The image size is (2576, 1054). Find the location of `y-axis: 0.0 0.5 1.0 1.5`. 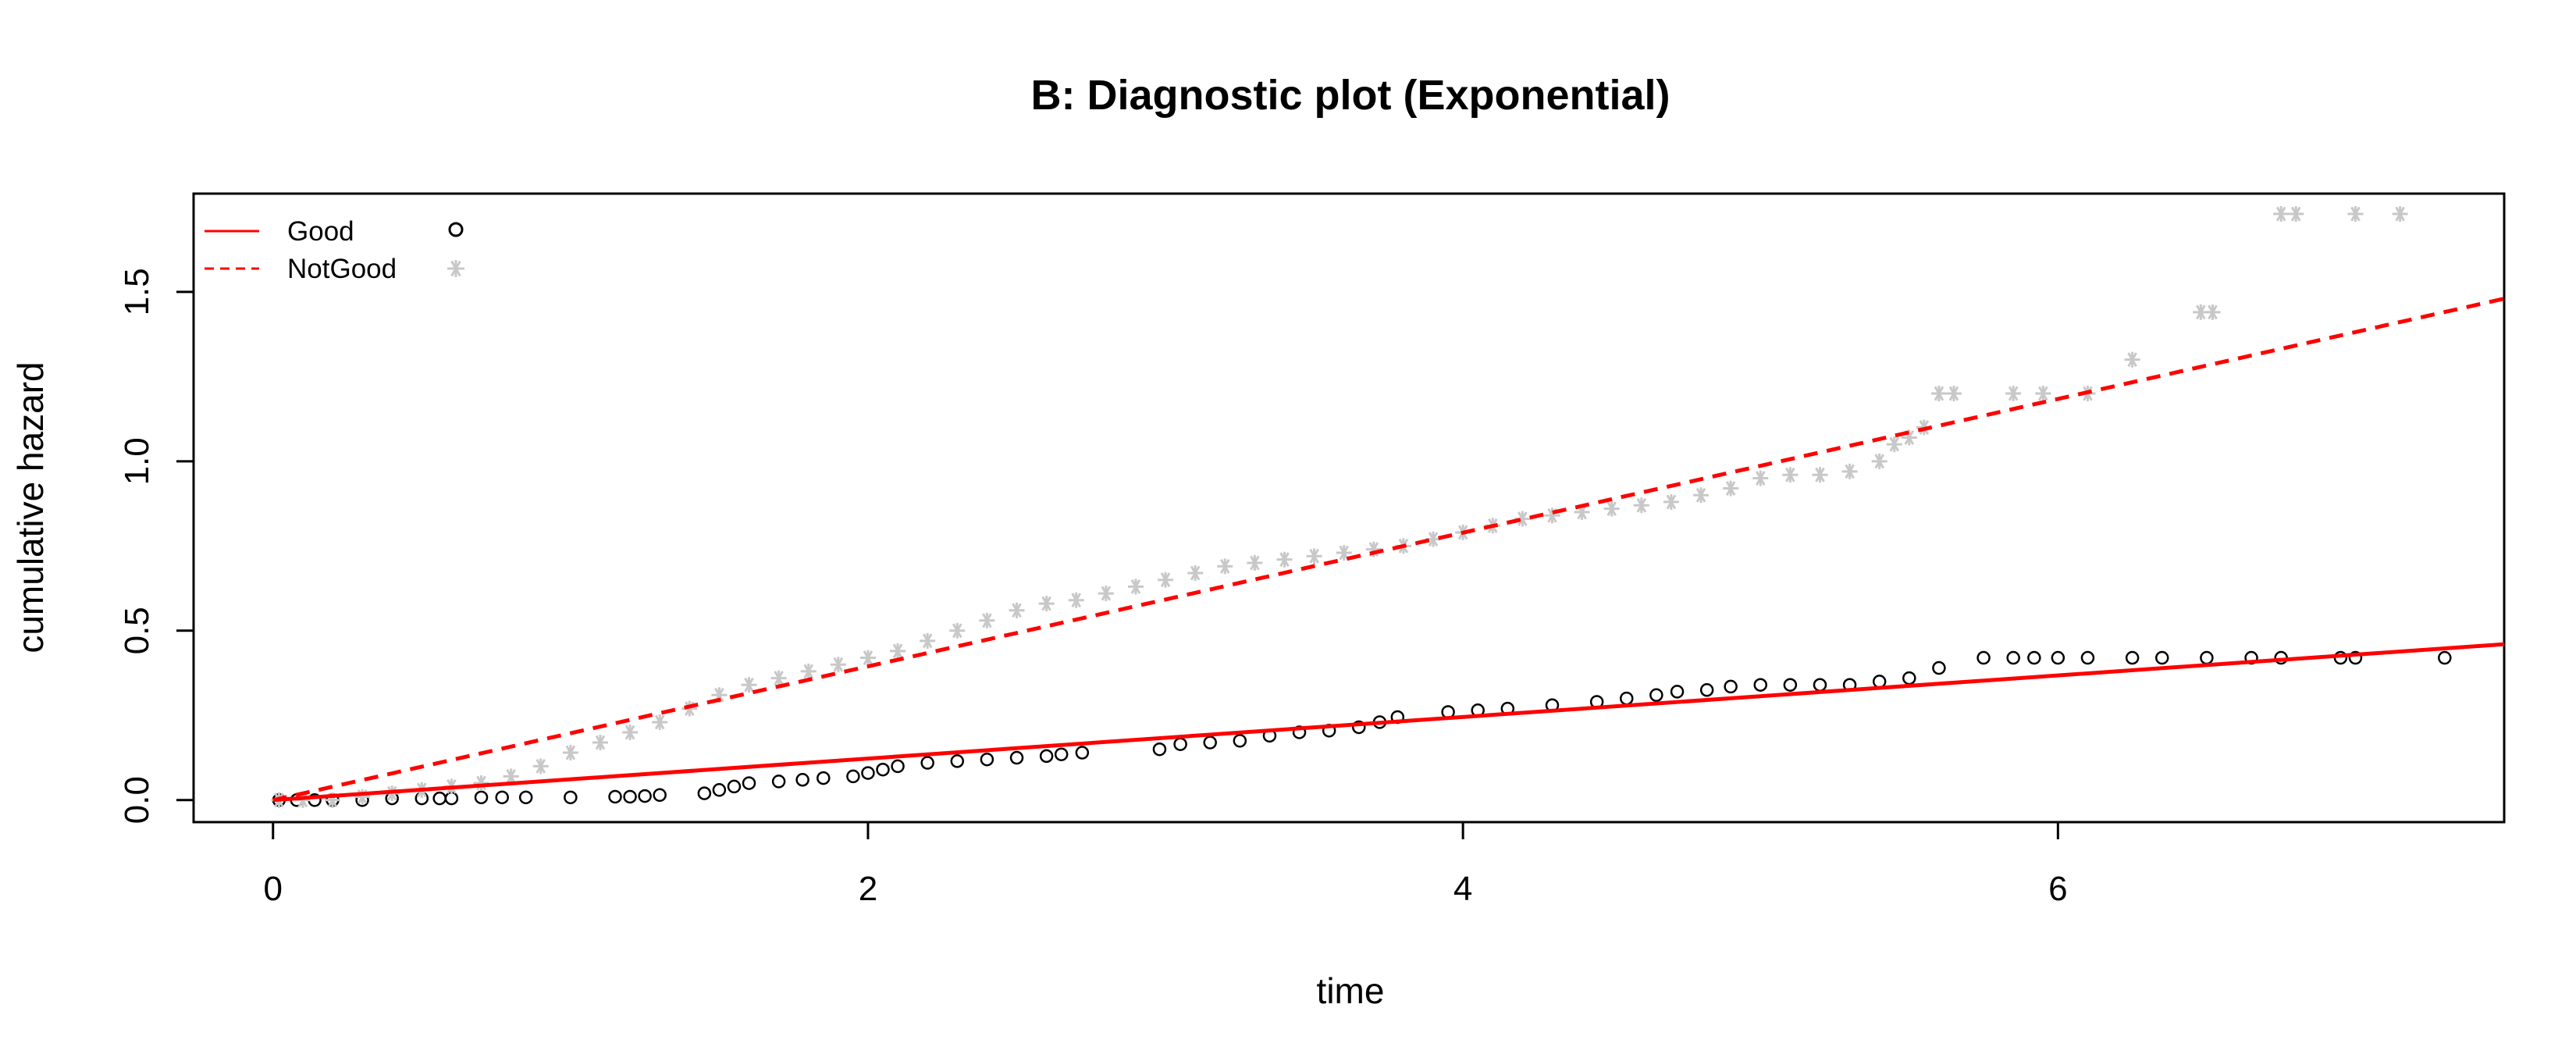

y-axis: 0.0 0.5 1.0 1.5 is located at coordinates (156, 546).